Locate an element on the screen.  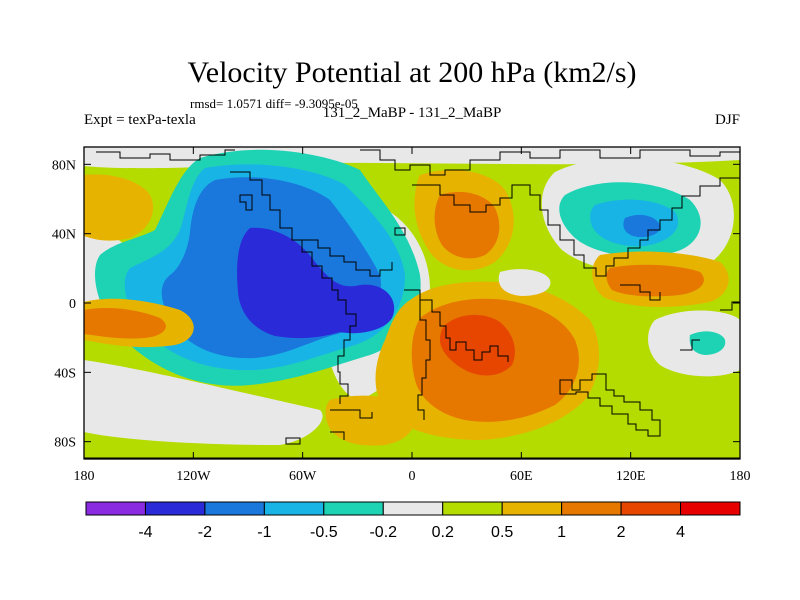
colorbar-label: -4 is located at coordinates (145, 532).